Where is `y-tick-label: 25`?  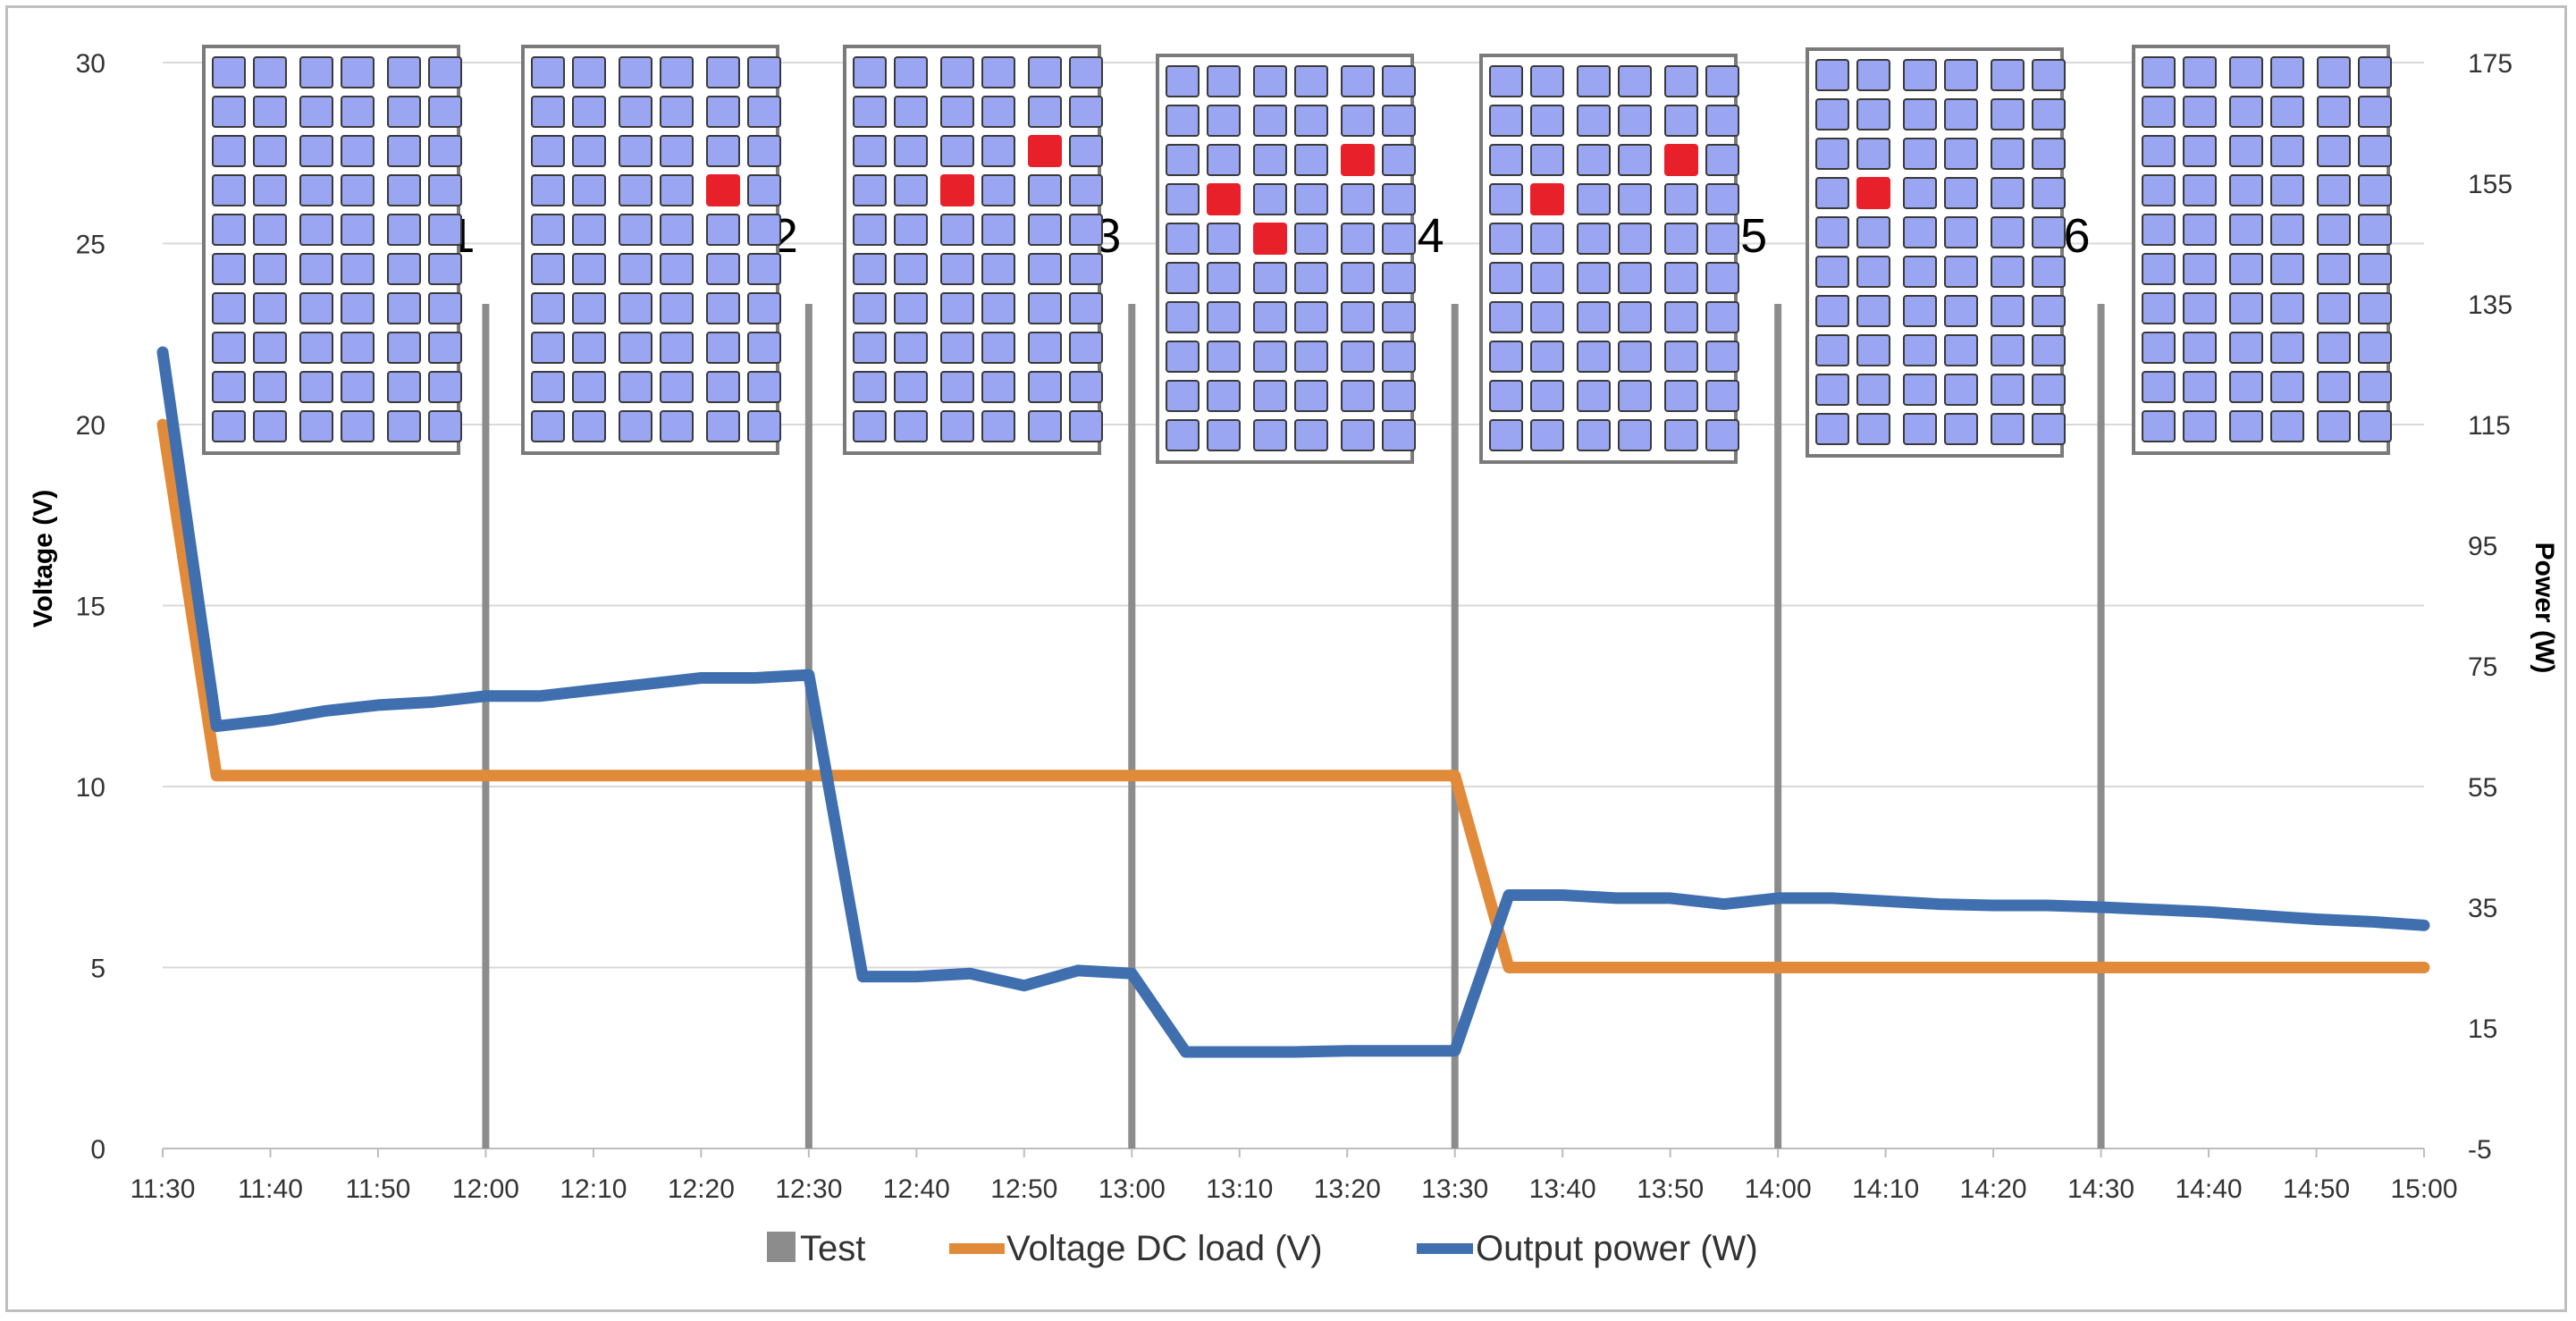 y-tick-label: 25 is located at coordinates (91, 246).